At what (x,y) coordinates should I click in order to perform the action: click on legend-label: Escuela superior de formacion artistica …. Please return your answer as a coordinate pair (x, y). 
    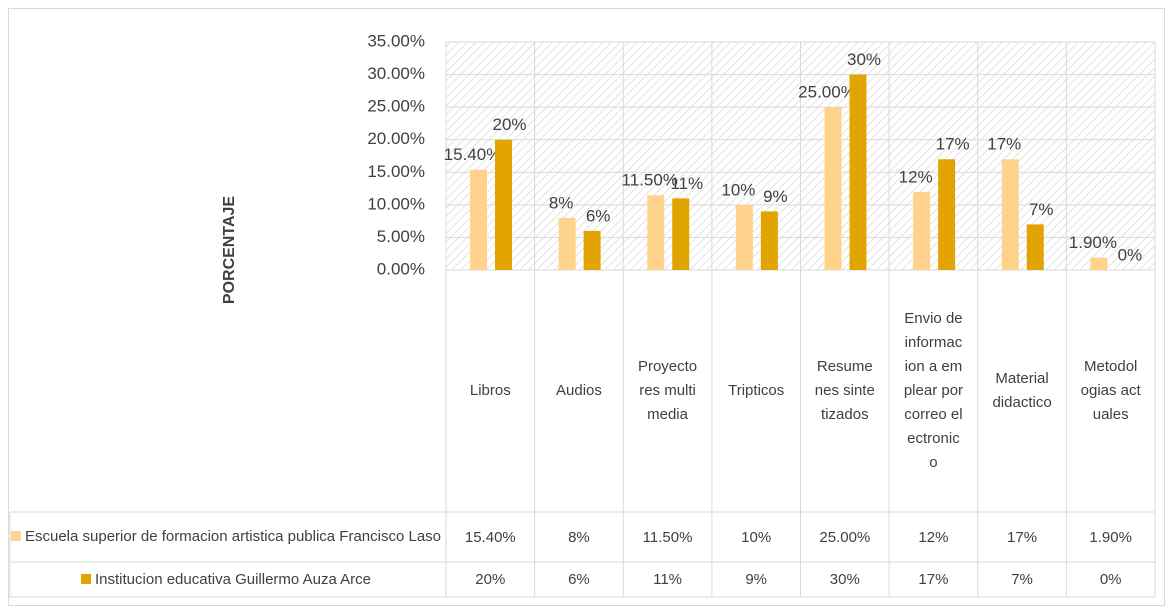
    Looking at the image, I should click on (233, 536).